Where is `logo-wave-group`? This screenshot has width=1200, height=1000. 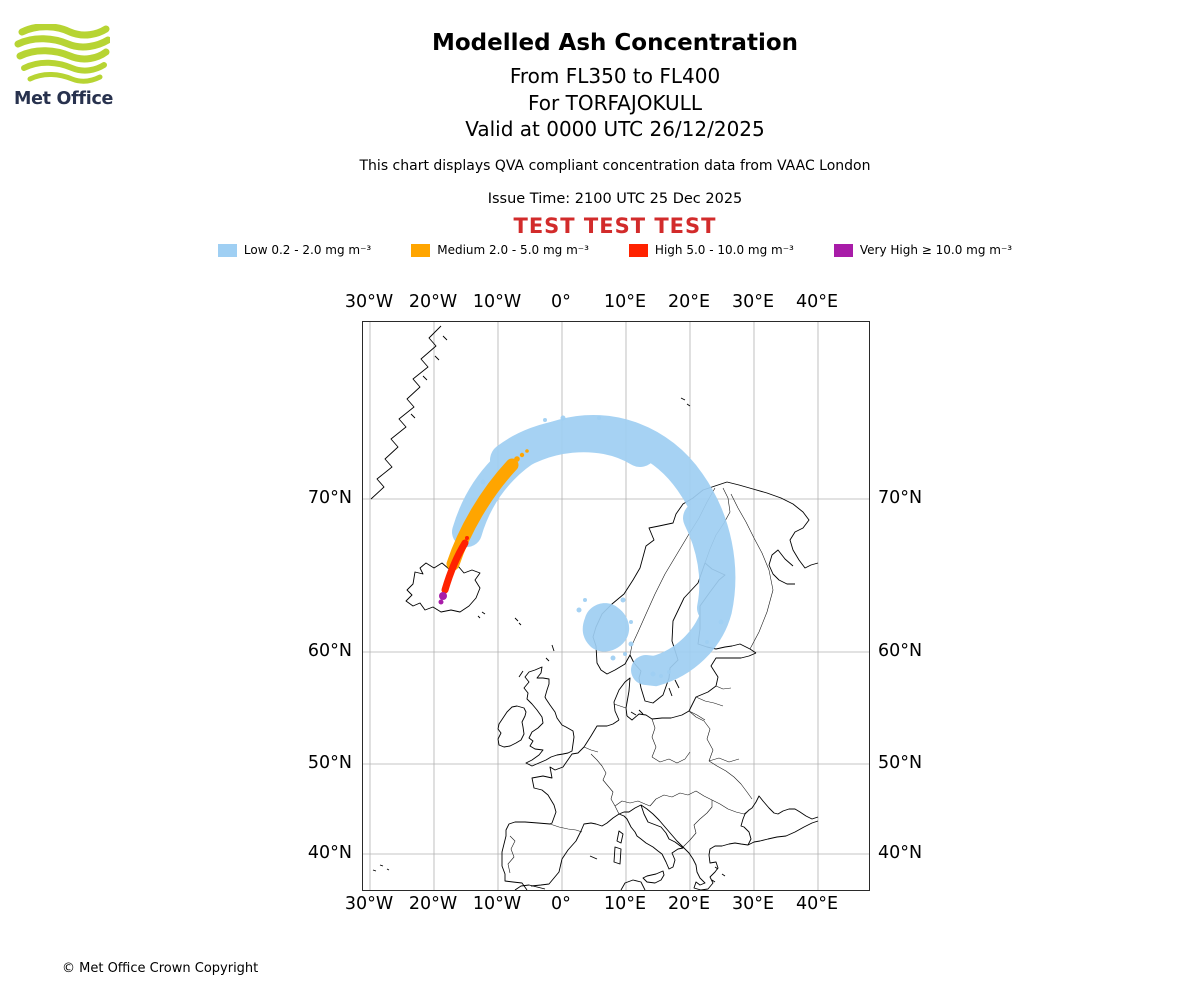
logo-wave-group is located at coordinates (63, 53).